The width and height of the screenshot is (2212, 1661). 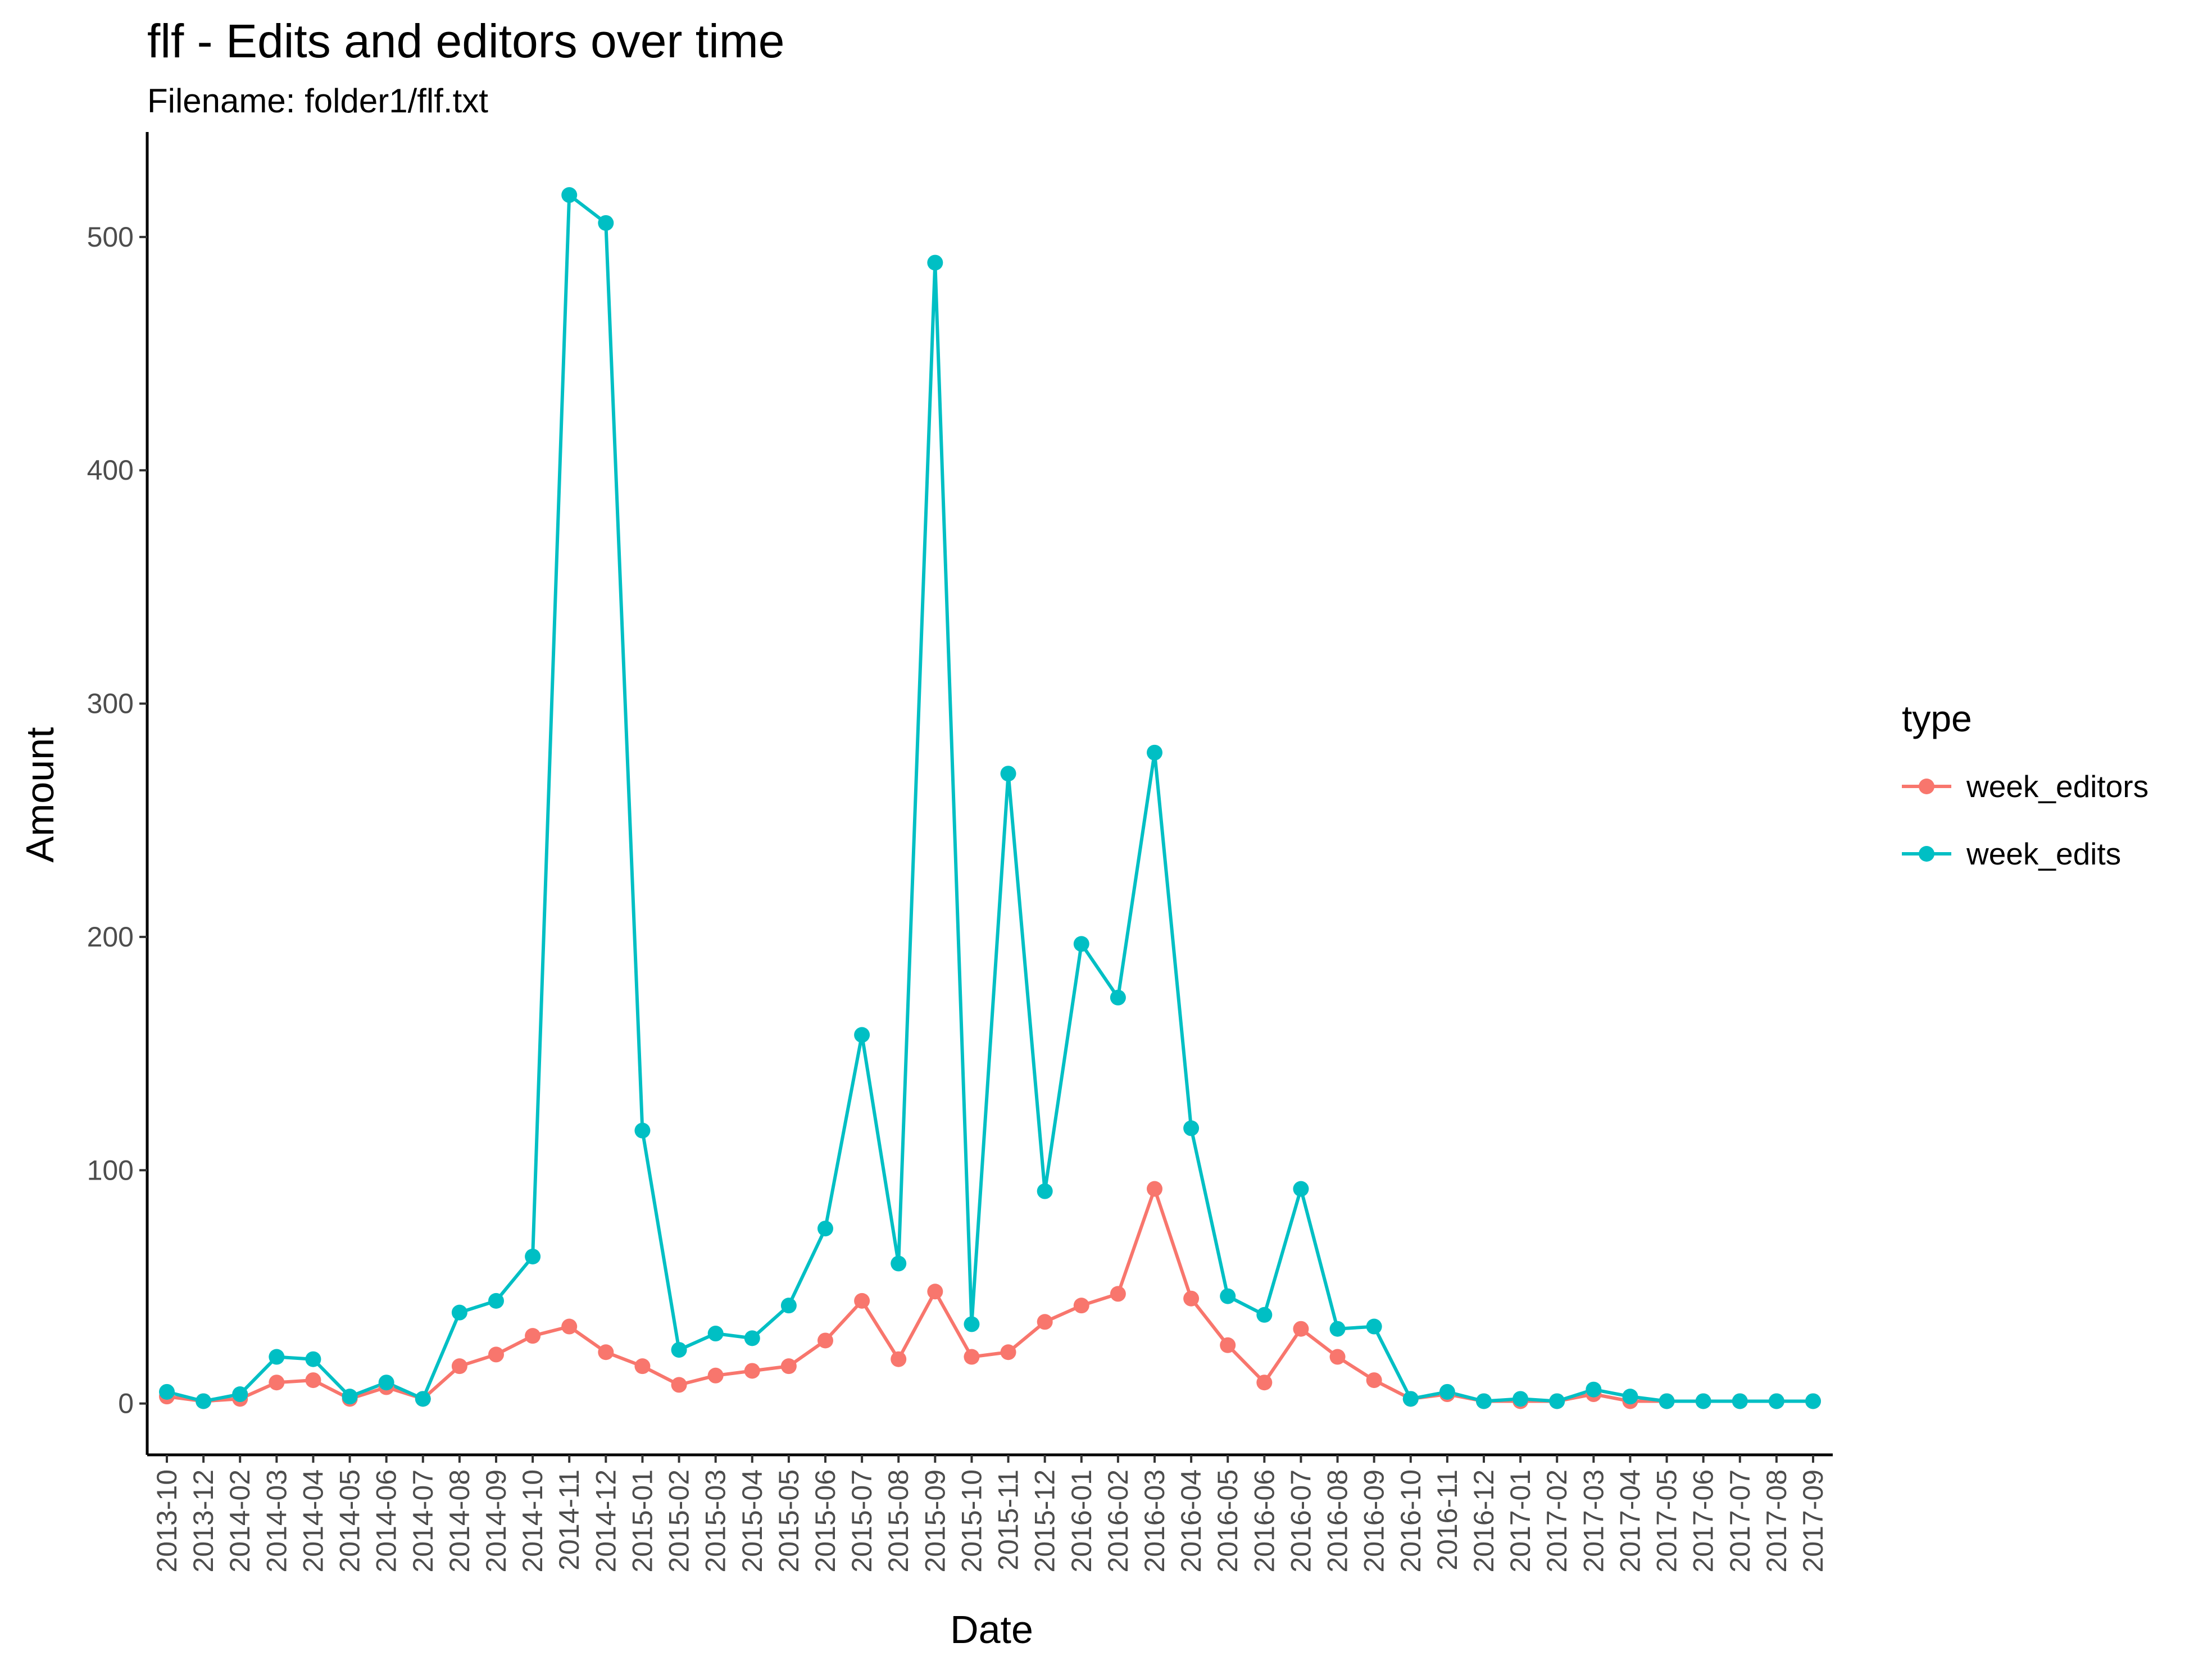 I want to click on x-tick-label: 2016-12, so click(x=1484, y=1521).